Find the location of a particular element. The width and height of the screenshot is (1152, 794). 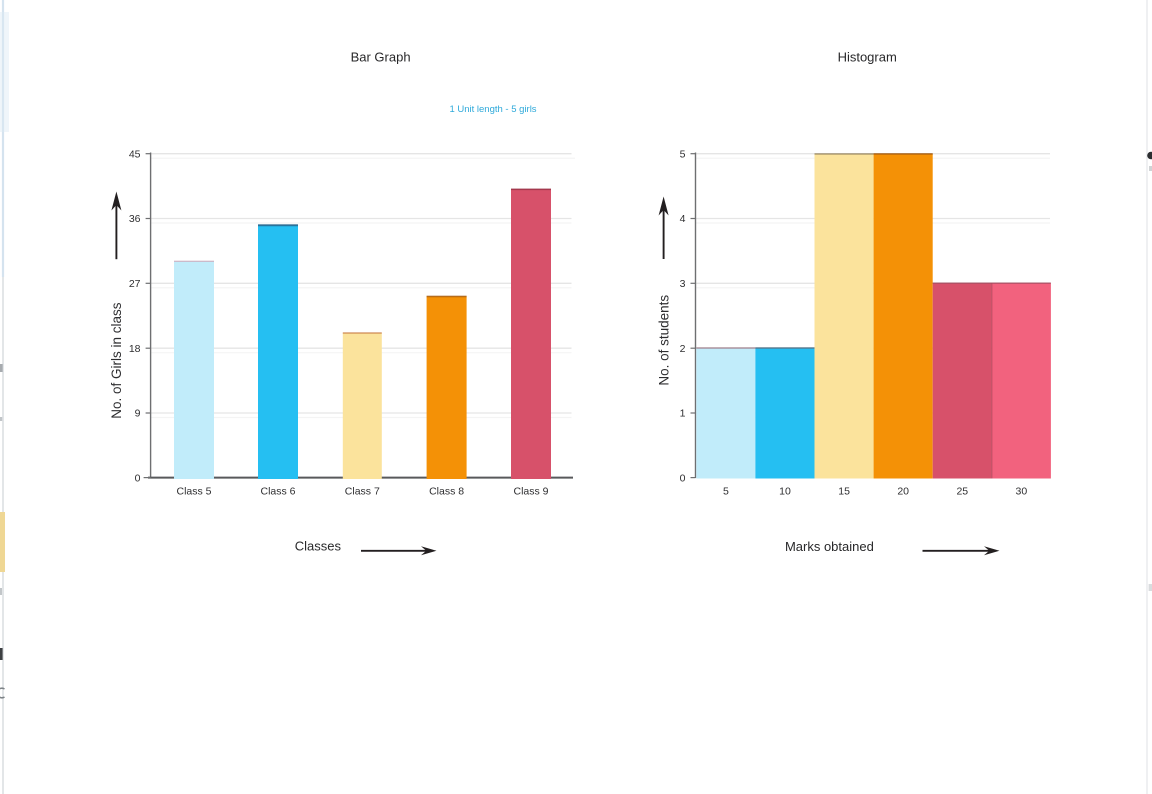

svg-text: 36 is located at coordinates (135, 219).